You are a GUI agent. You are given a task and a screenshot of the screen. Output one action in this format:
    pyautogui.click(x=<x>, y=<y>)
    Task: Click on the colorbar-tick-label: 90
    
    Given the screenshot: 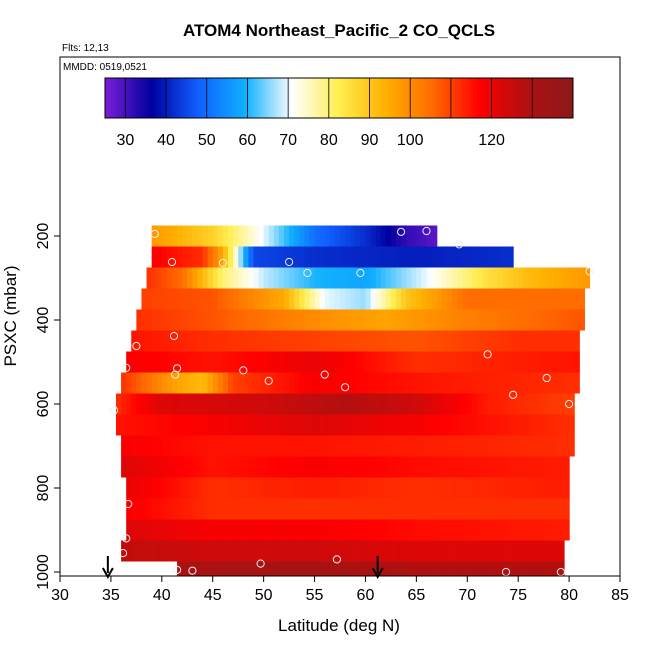 What is the action you would take?
    pyautogui.click(x=370, y=140)
    